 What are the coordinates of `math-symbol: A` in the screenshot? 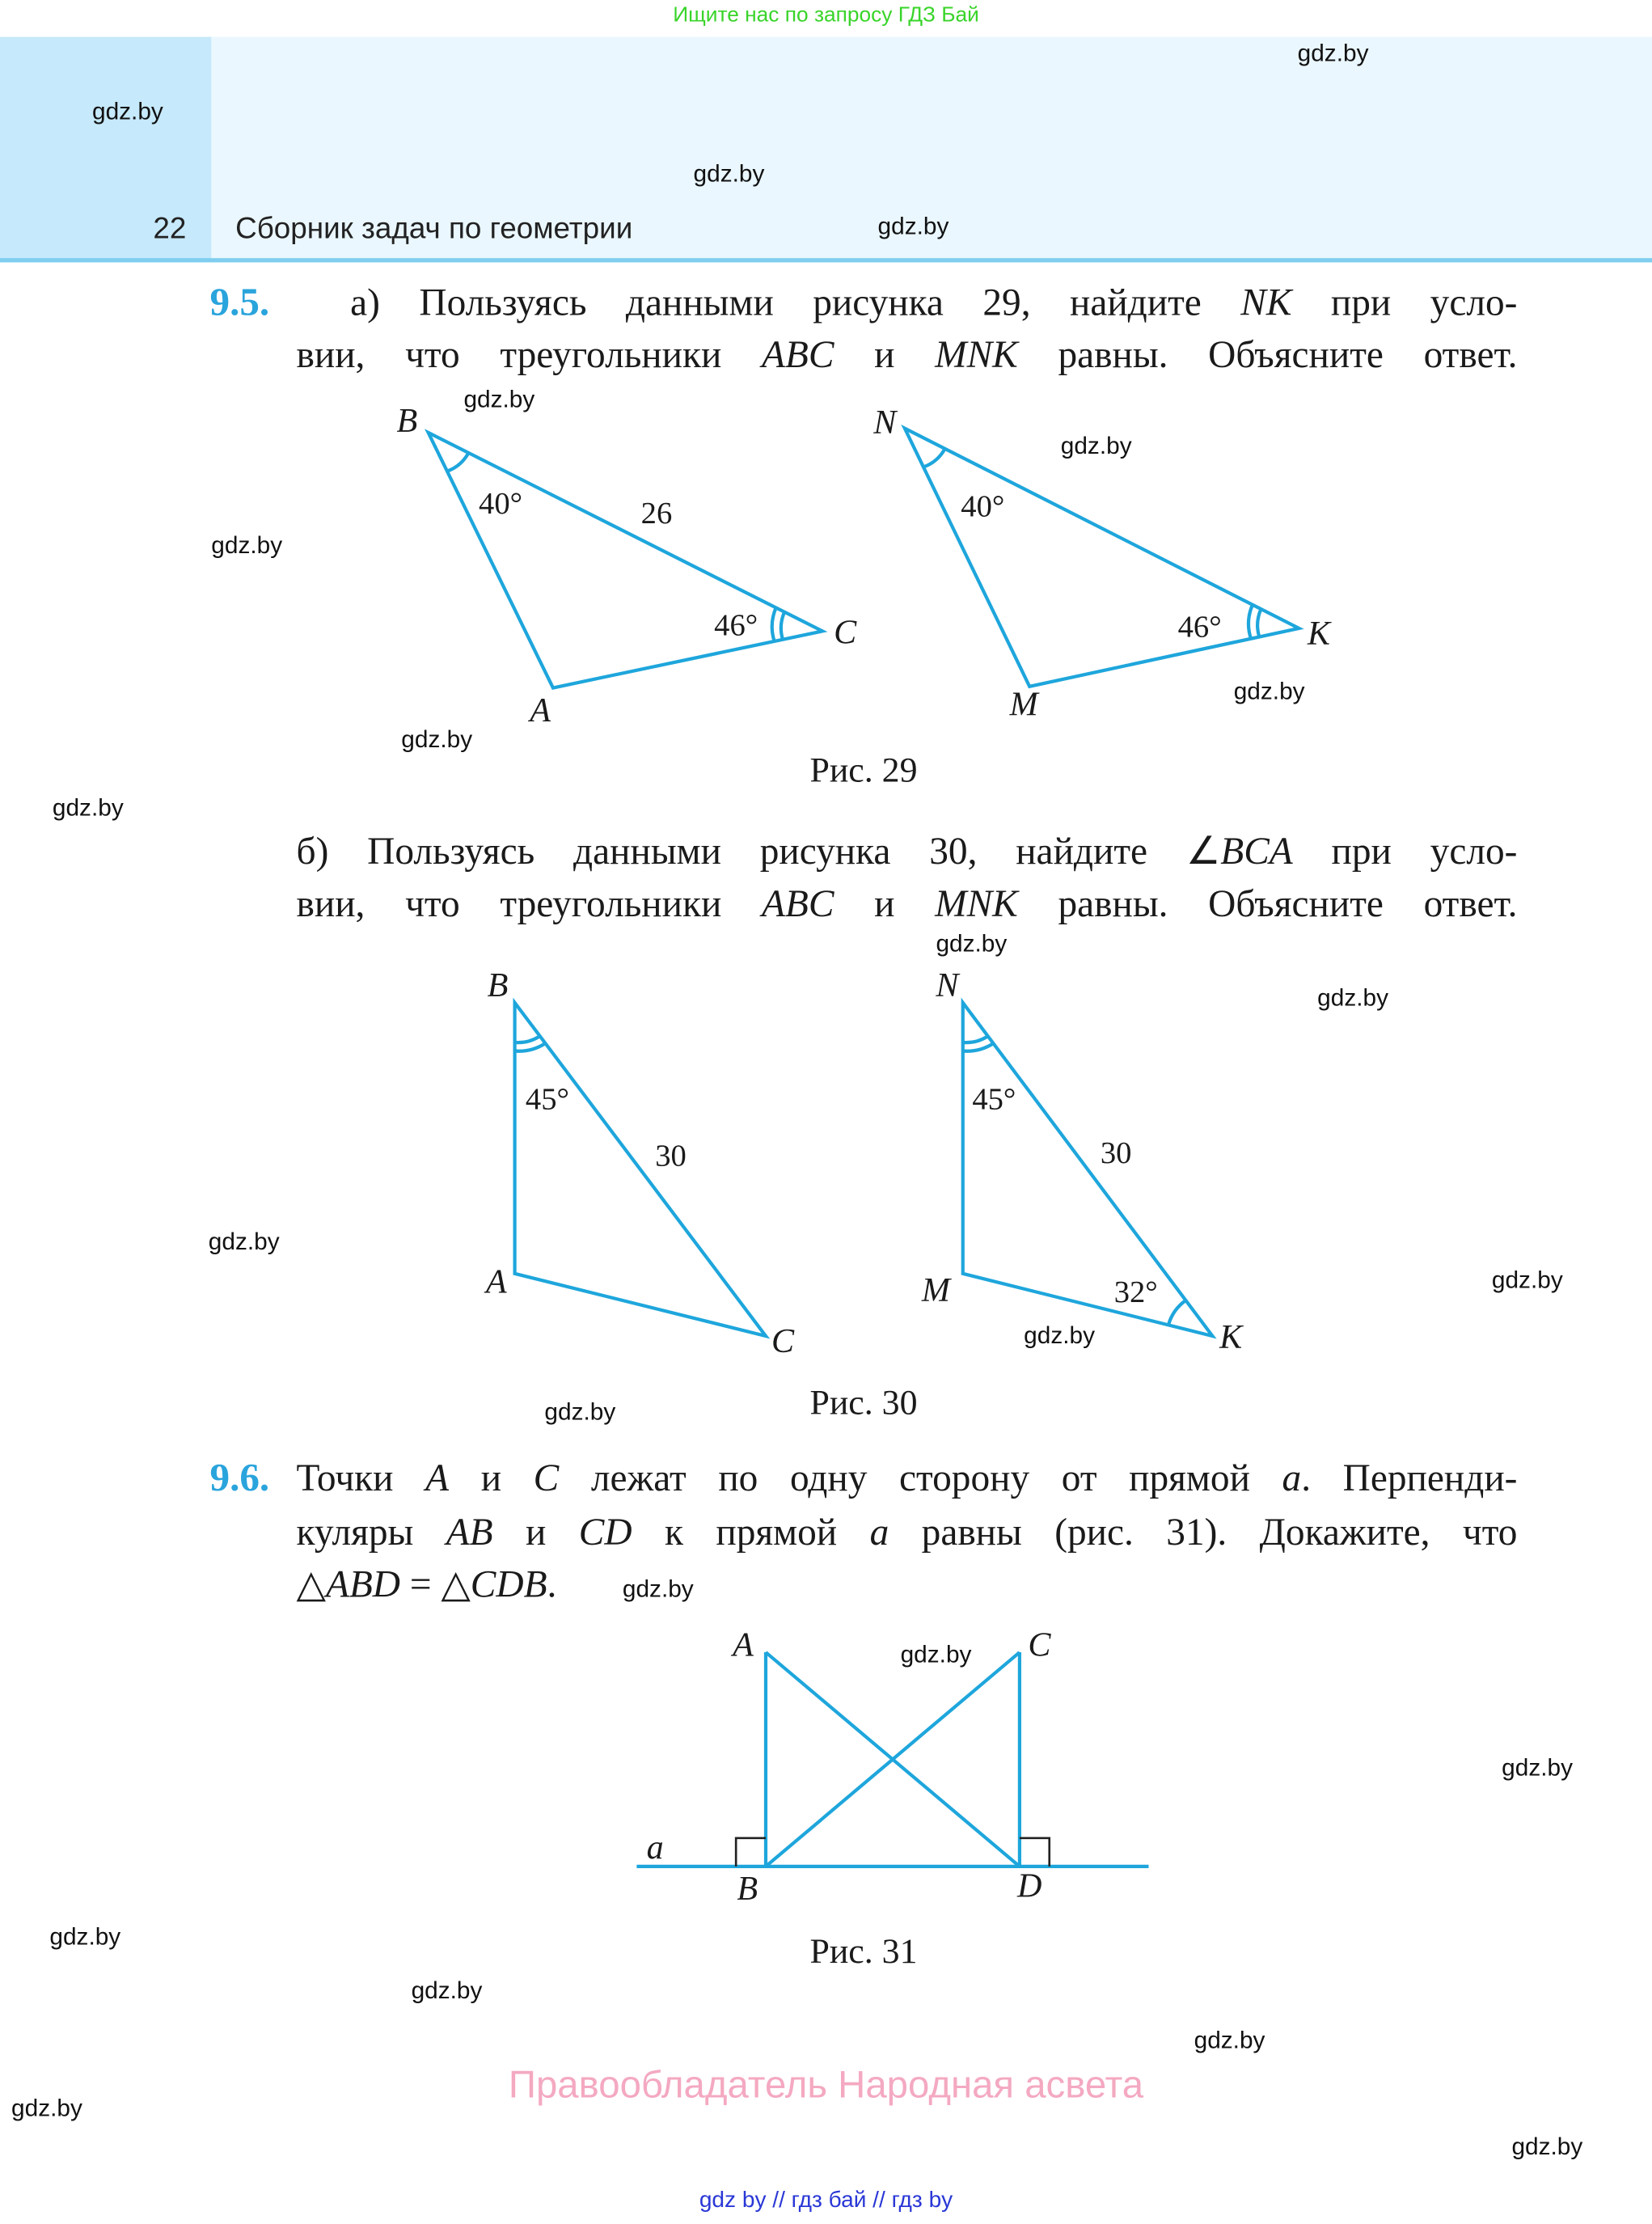 It's located at (438, 1478).